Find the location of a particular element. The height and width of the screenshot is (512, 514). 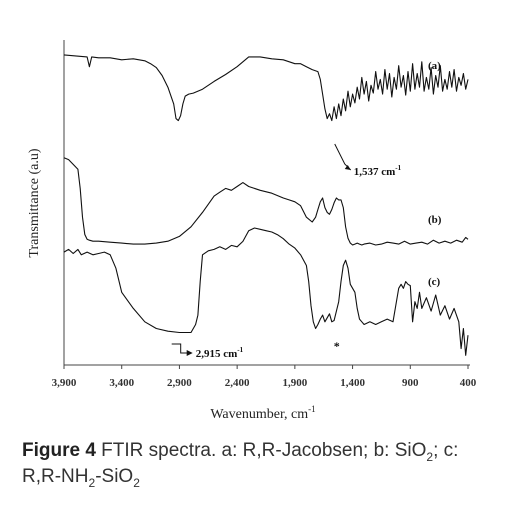

x-tick-label: 400 is located at coordinates (468, 383).